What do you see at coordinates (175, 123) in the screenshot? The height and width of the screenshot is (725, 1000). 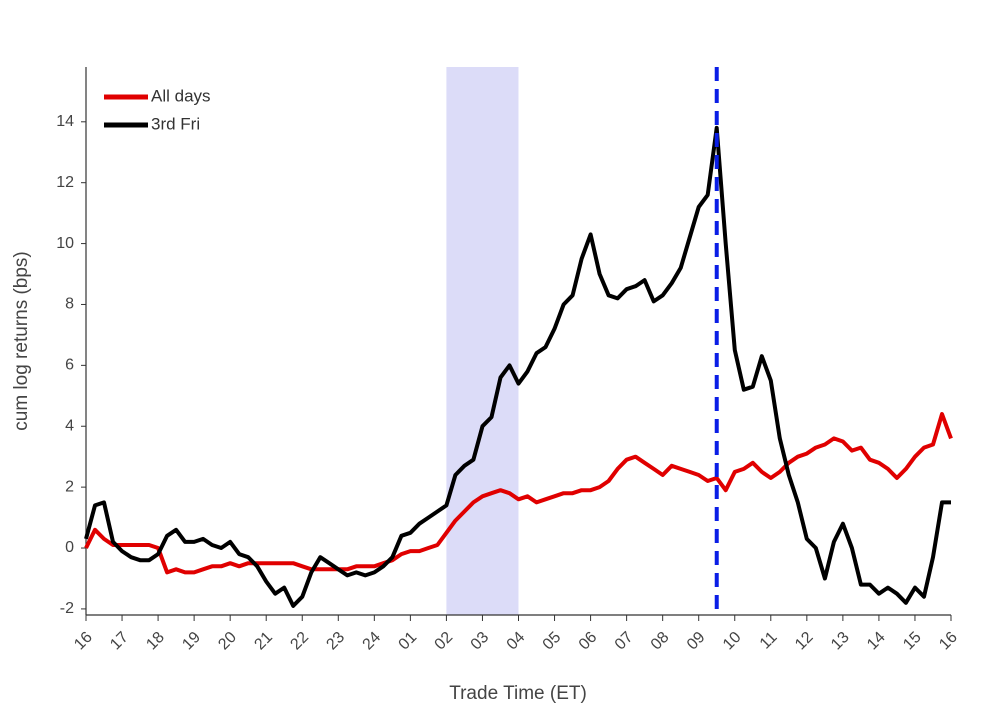 I see `legend-label: 3rd Fri` at bounding box center [175, 123].